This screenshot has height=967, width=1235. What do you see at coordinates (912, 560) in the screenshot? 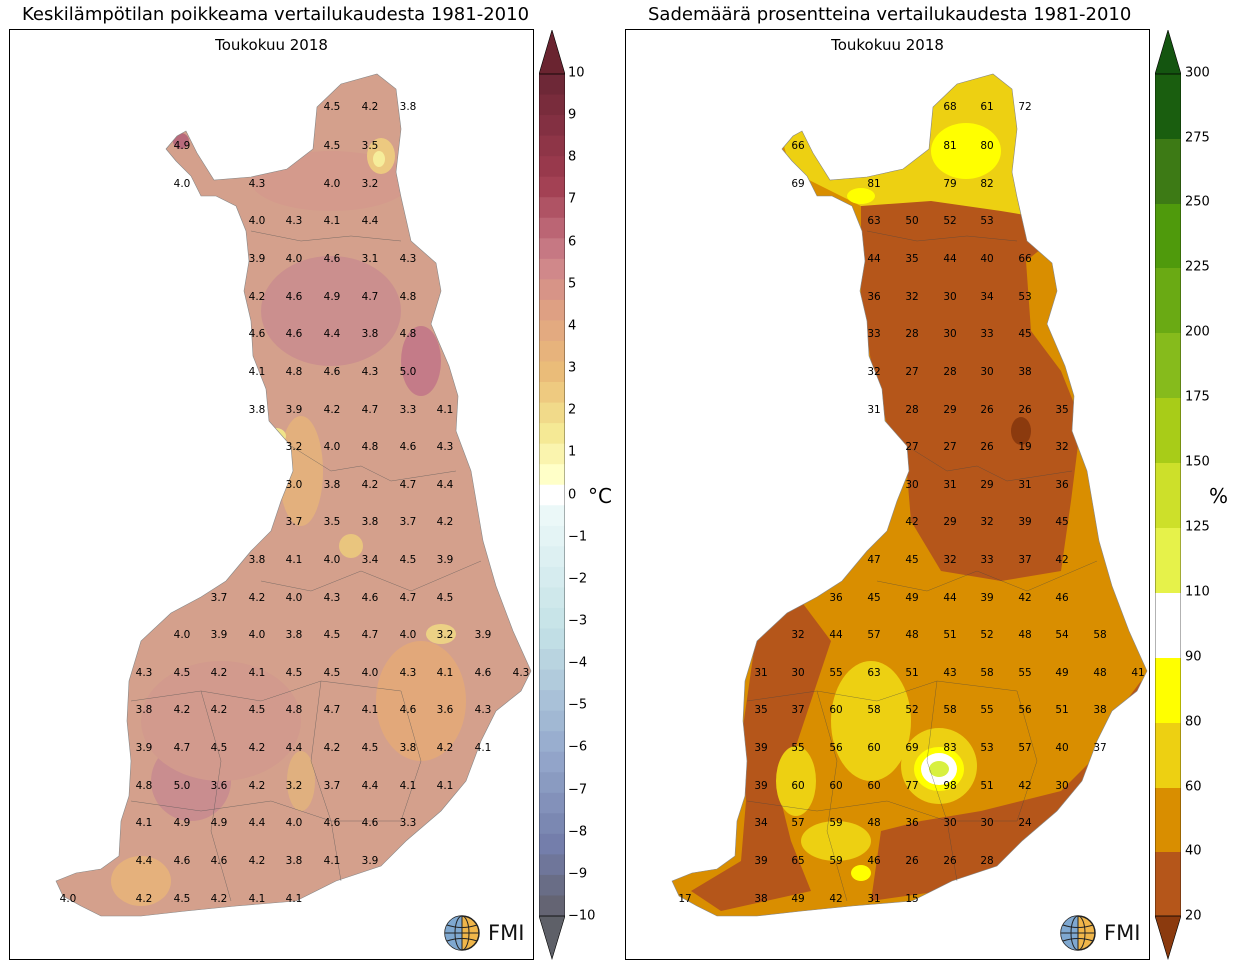
I see `station-value: 45` at bounding box center [912, 560].